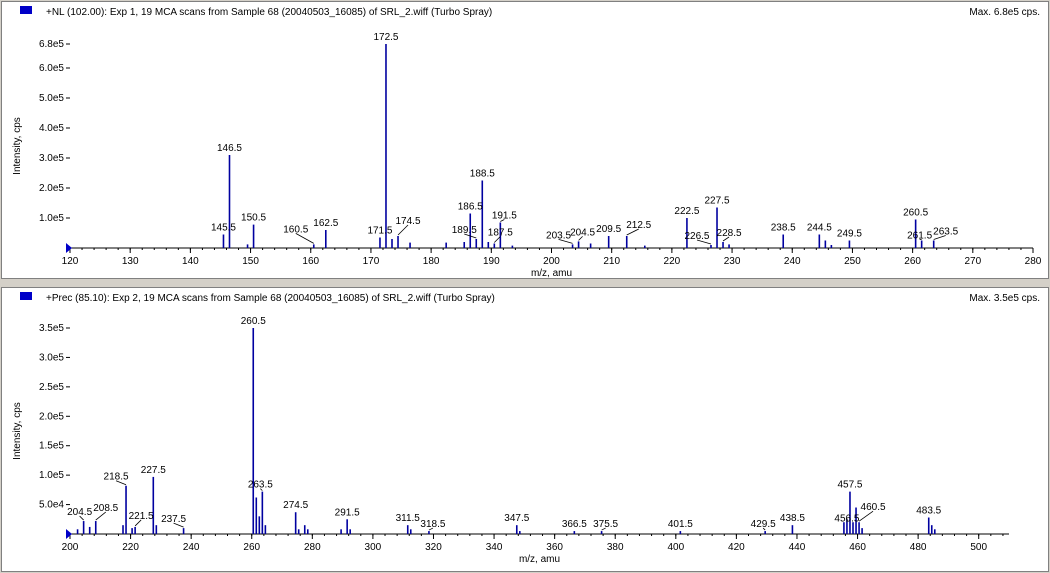 The image size is (1050, 573). What do you see at coordinates (482, 174) in the screenshot?
I see `peak-label: 188.5` at bounding box center [482, 174].